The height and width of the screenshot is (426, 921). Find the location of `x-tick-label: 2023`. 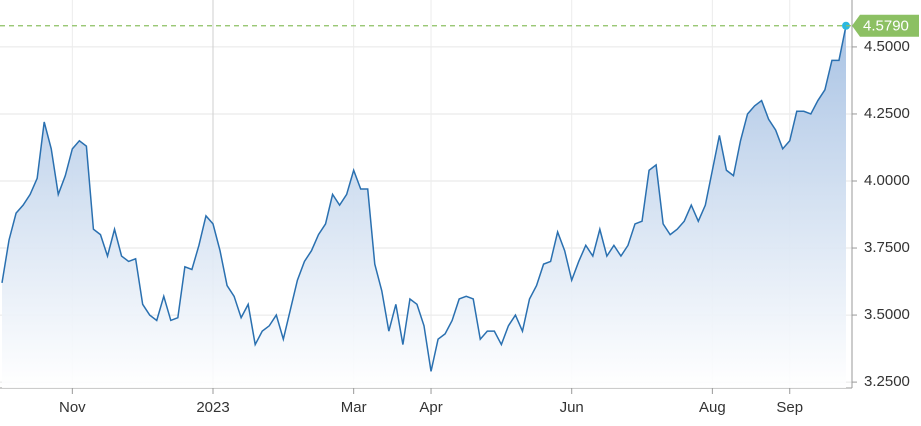

x-tick-label: 2023 is located at coordinates (212, 407).